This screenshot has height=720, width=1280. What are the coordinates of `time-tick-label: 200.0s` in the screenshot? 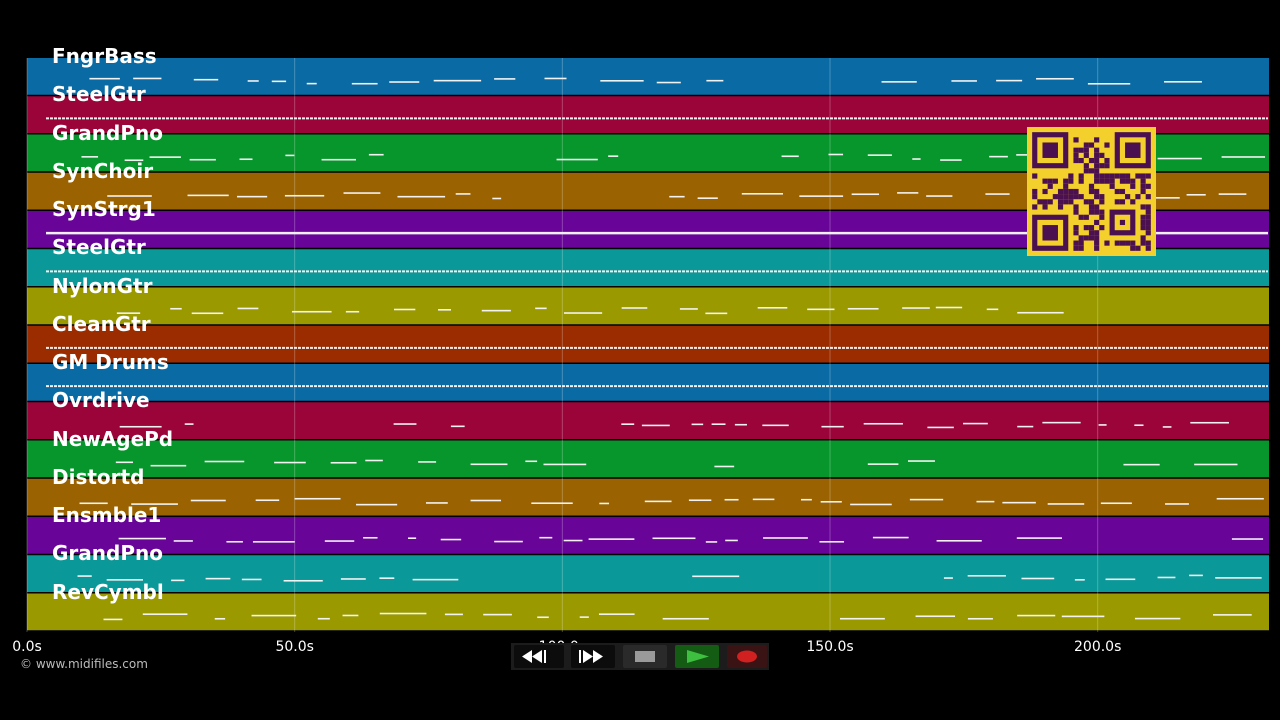 It's located at (1098, 647).